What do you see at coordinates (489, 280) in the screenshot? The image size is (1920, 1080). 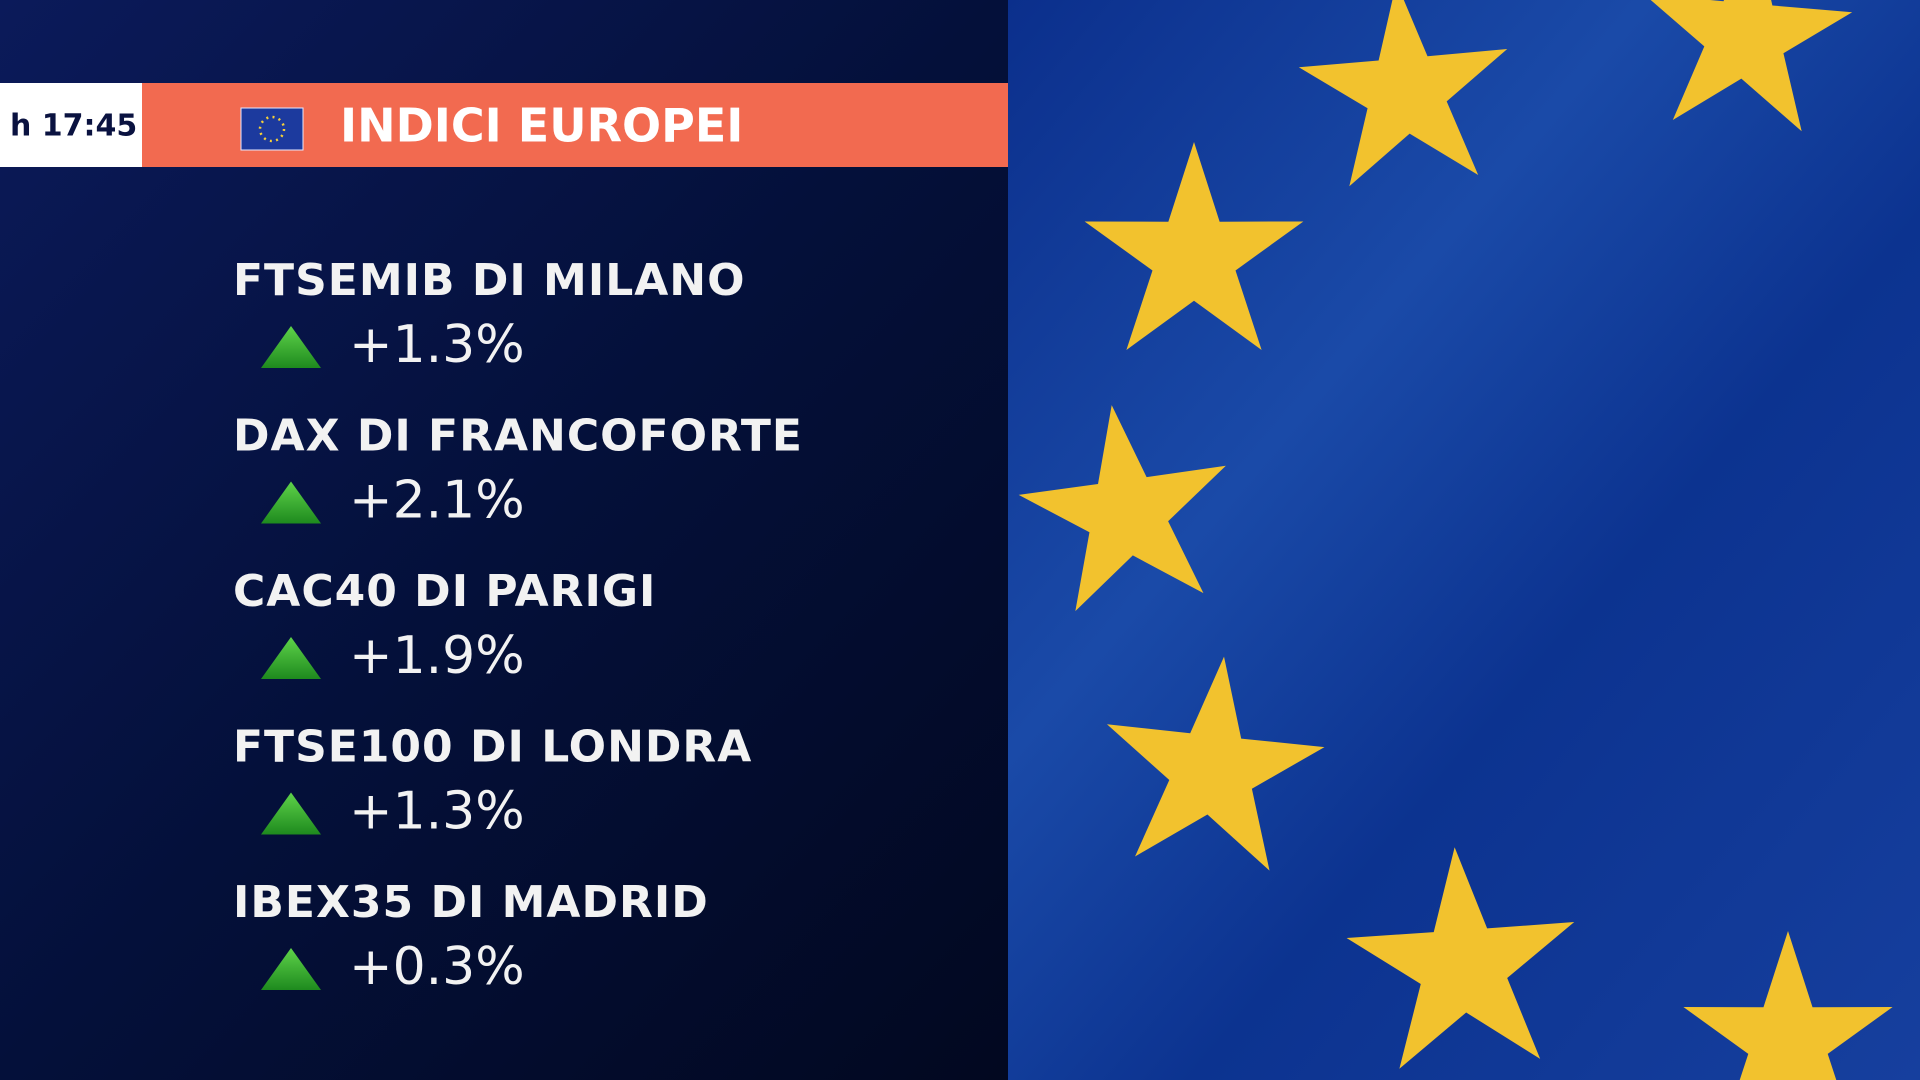 I see `index-name: FTSEMIB DI MILANO` at bounding box center [489, 280].